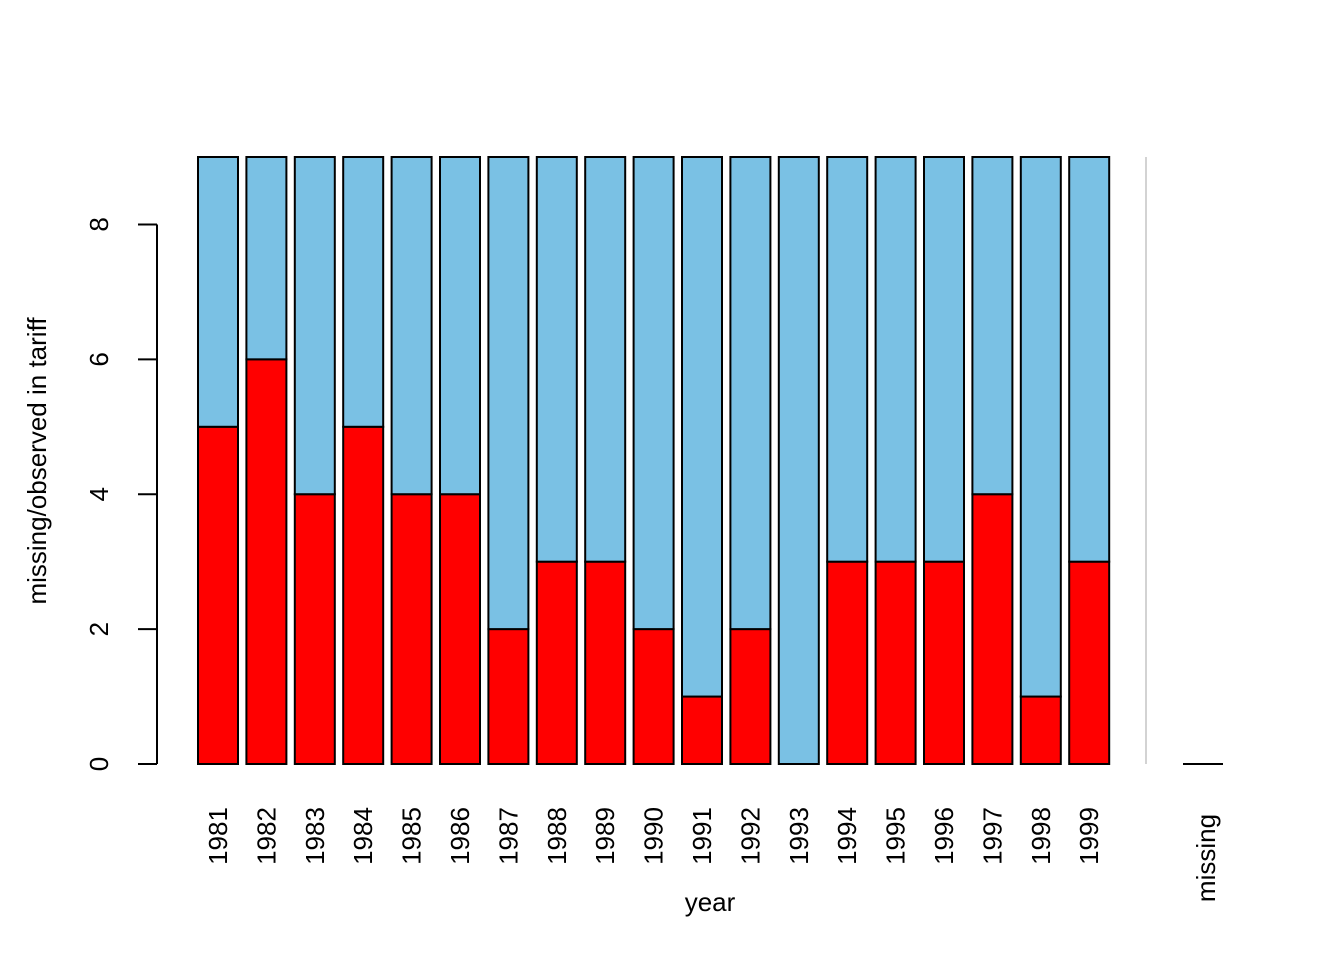  Describe the element at coordinates (37, 461) in the screenshot. I see `y-axis-label: missing/observed in tariff` at that location.